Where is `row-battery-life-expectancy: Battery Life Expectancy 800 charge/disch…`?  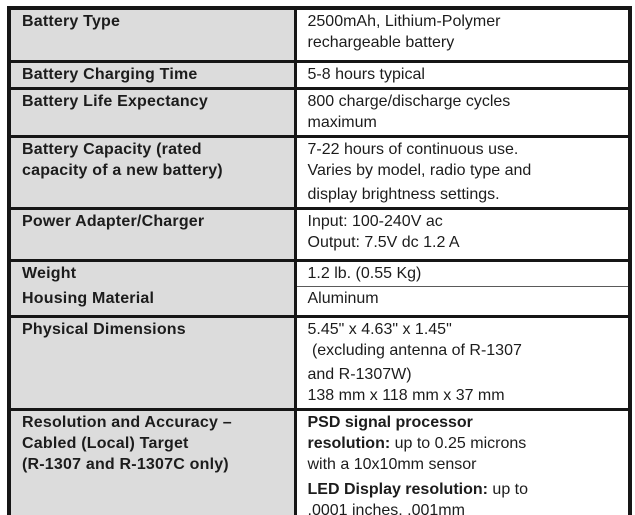
row-battery-life-expectancy: Battery Life Expectancy 800 charge/disch… is located at coordinates (319, 112).